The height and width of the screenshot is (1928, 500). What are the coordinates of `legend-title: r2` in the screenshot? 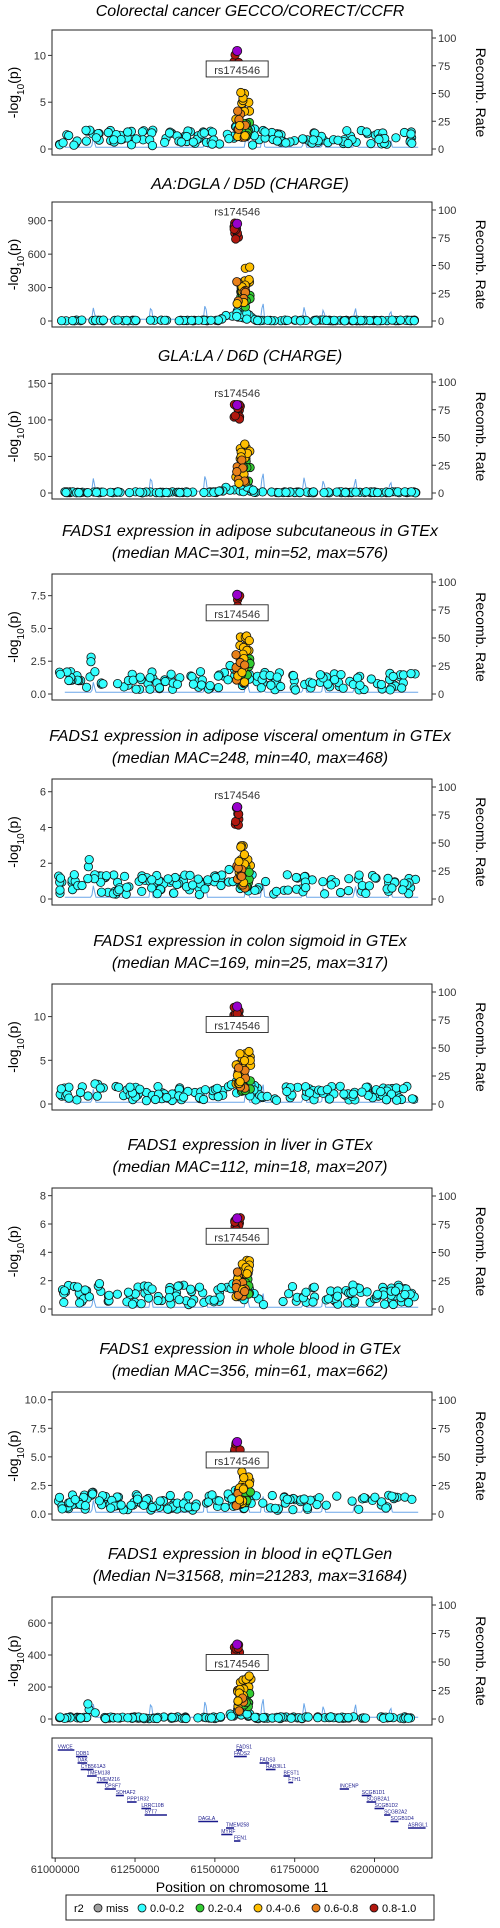 It's located at (79, 1909).